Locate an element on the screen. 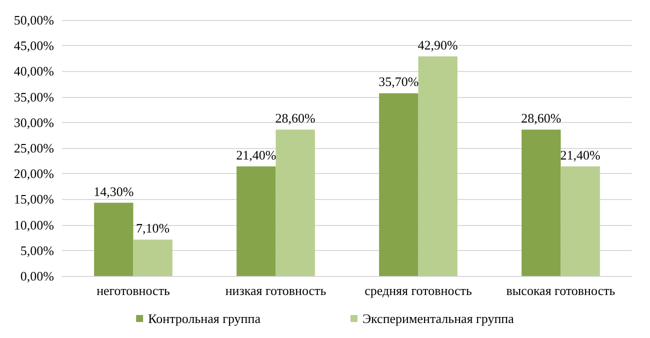  x-tick-label: средняя готовность is located at coordinates (418, 290).